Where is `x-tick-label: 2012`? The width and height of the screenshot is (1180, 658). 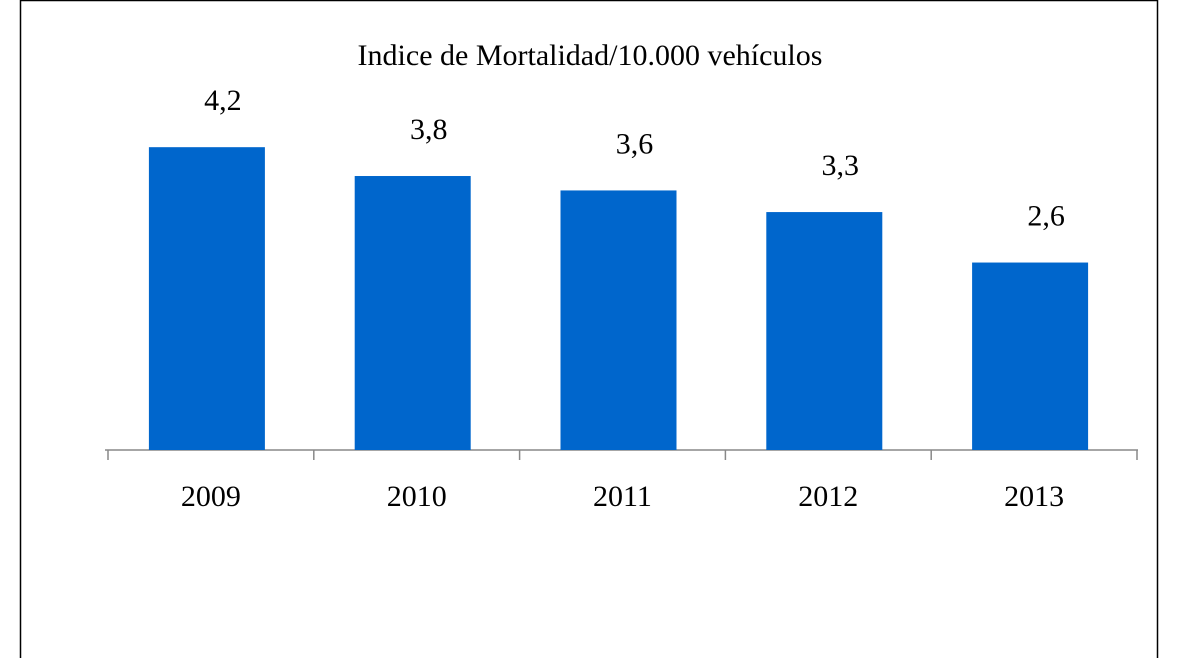 x-tick-label: 2012 is located at coordinates (828, 496).